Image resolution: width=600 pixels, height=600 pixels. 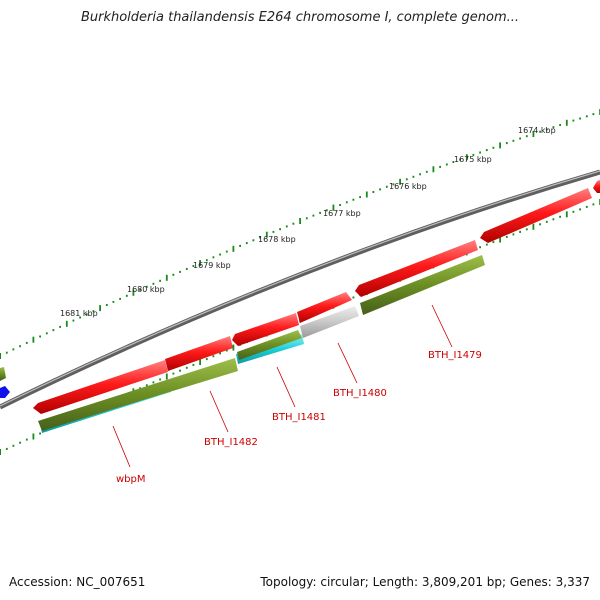 I want to click on gene-BTH_I1482-olive, so click(x=138, y=394).